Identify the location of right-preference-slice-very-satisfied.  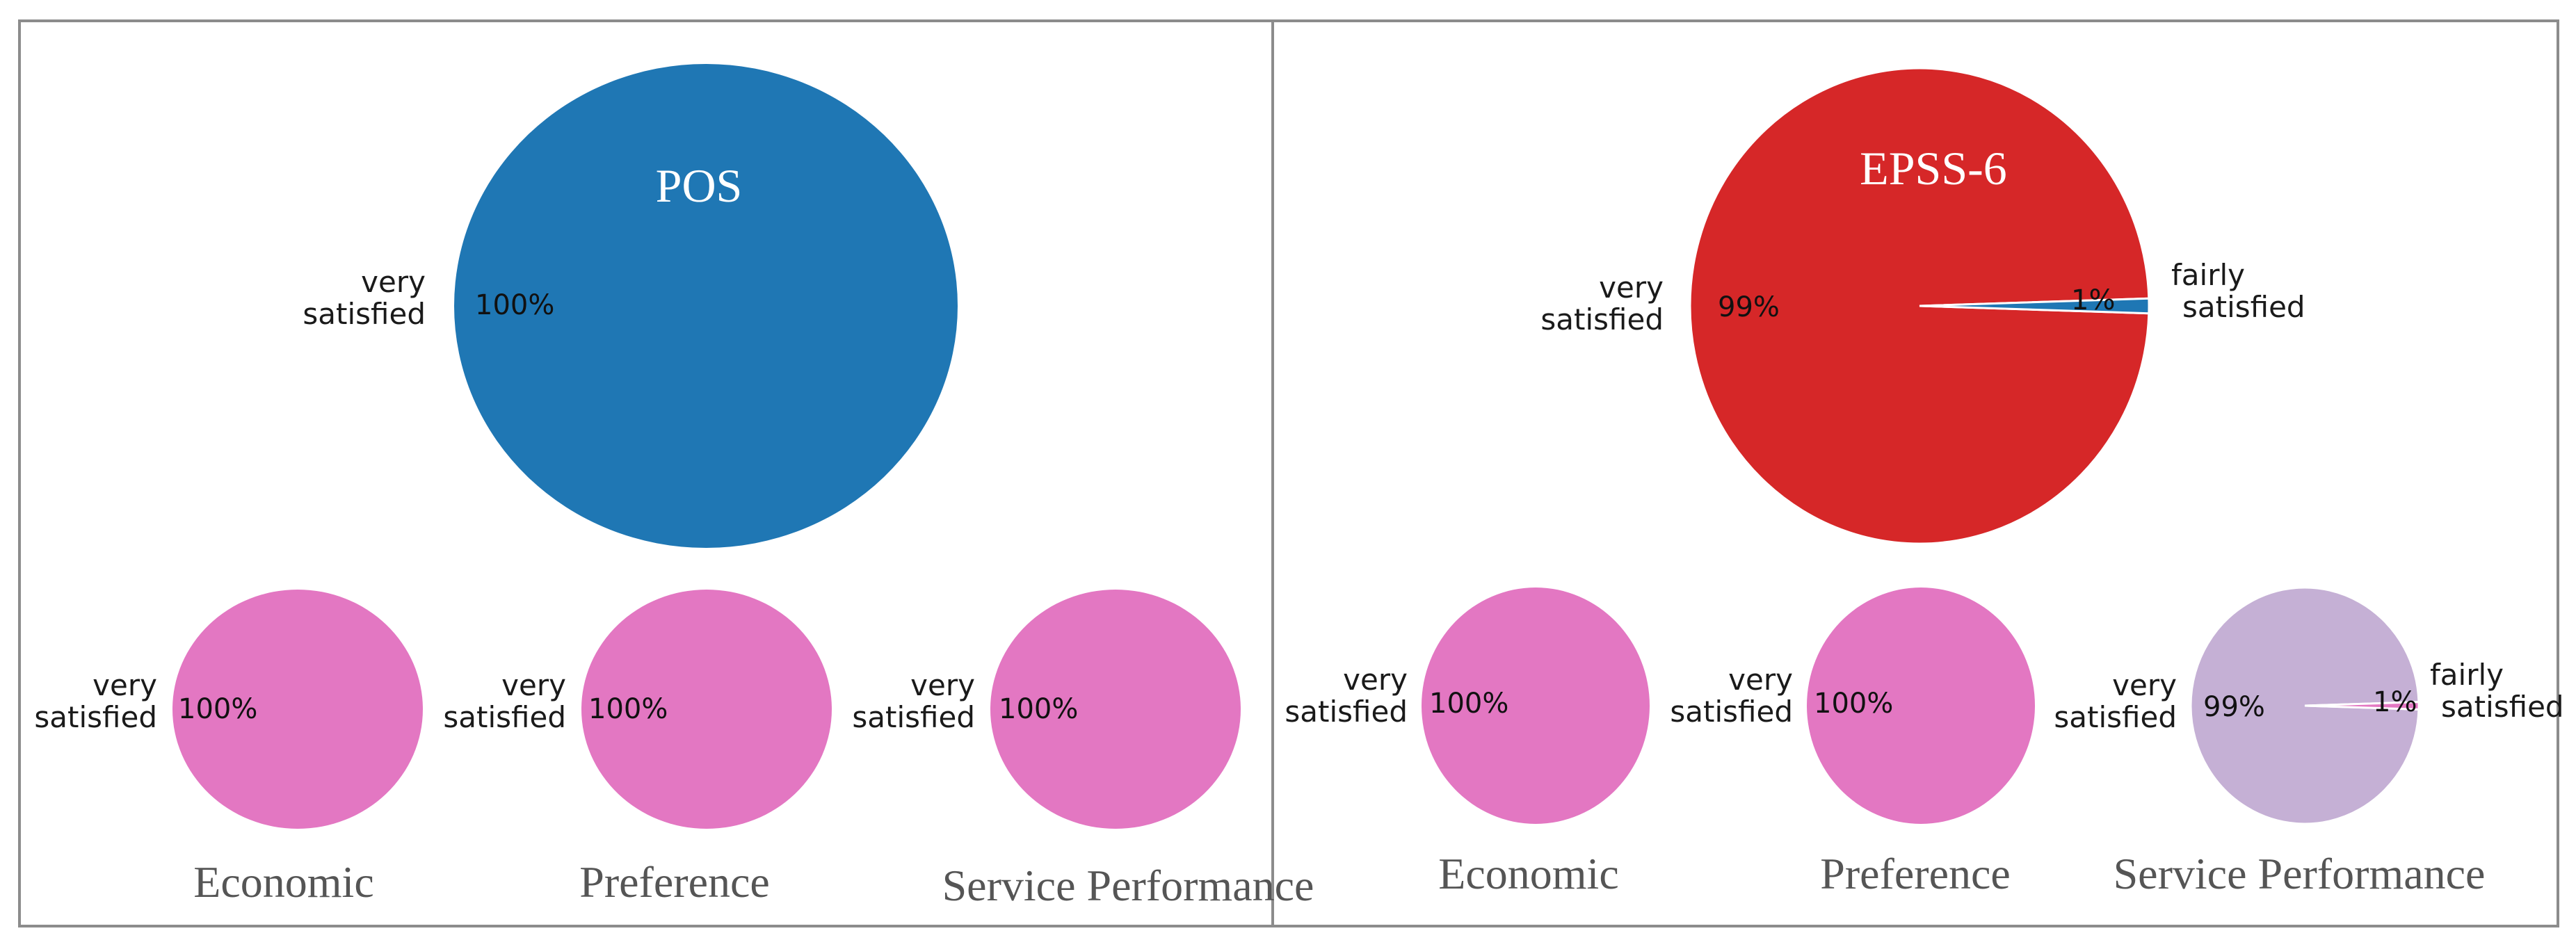
(1921, 706).